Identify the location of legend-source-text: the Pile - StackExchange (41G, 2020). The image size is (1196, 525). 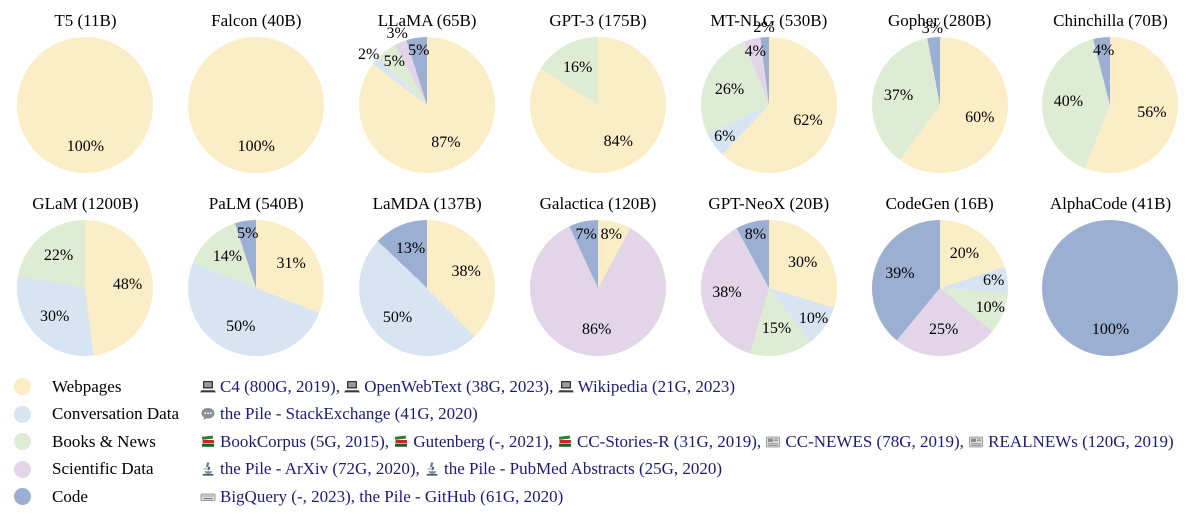
(349, 414).